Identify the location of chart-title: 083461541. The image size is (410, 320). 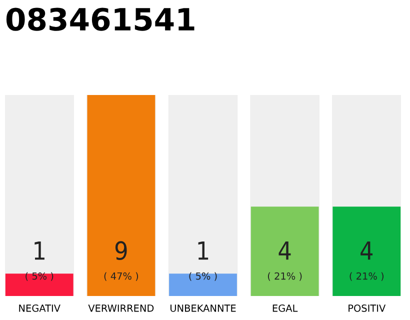
(100, 19).